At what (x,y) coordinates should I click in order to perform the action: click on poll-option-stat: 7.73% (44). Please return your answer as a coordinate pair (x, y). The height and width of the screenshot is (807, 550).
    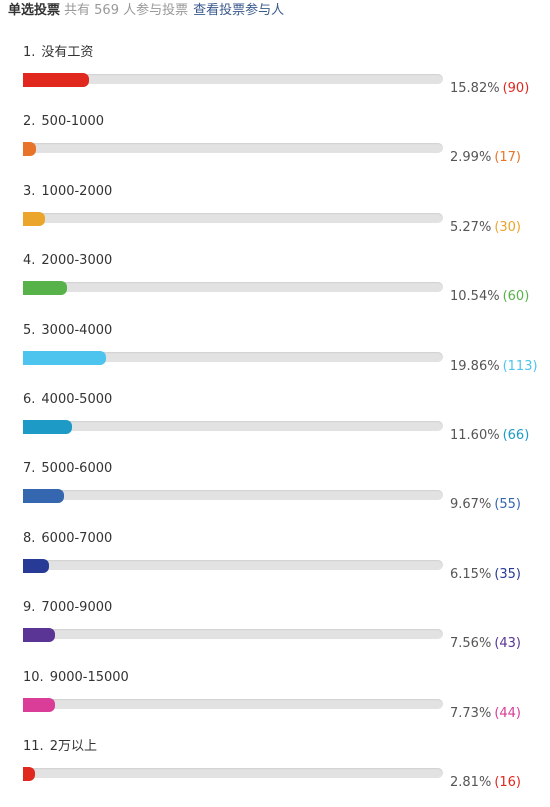
    Looking at the image, I should click on (485, 714).